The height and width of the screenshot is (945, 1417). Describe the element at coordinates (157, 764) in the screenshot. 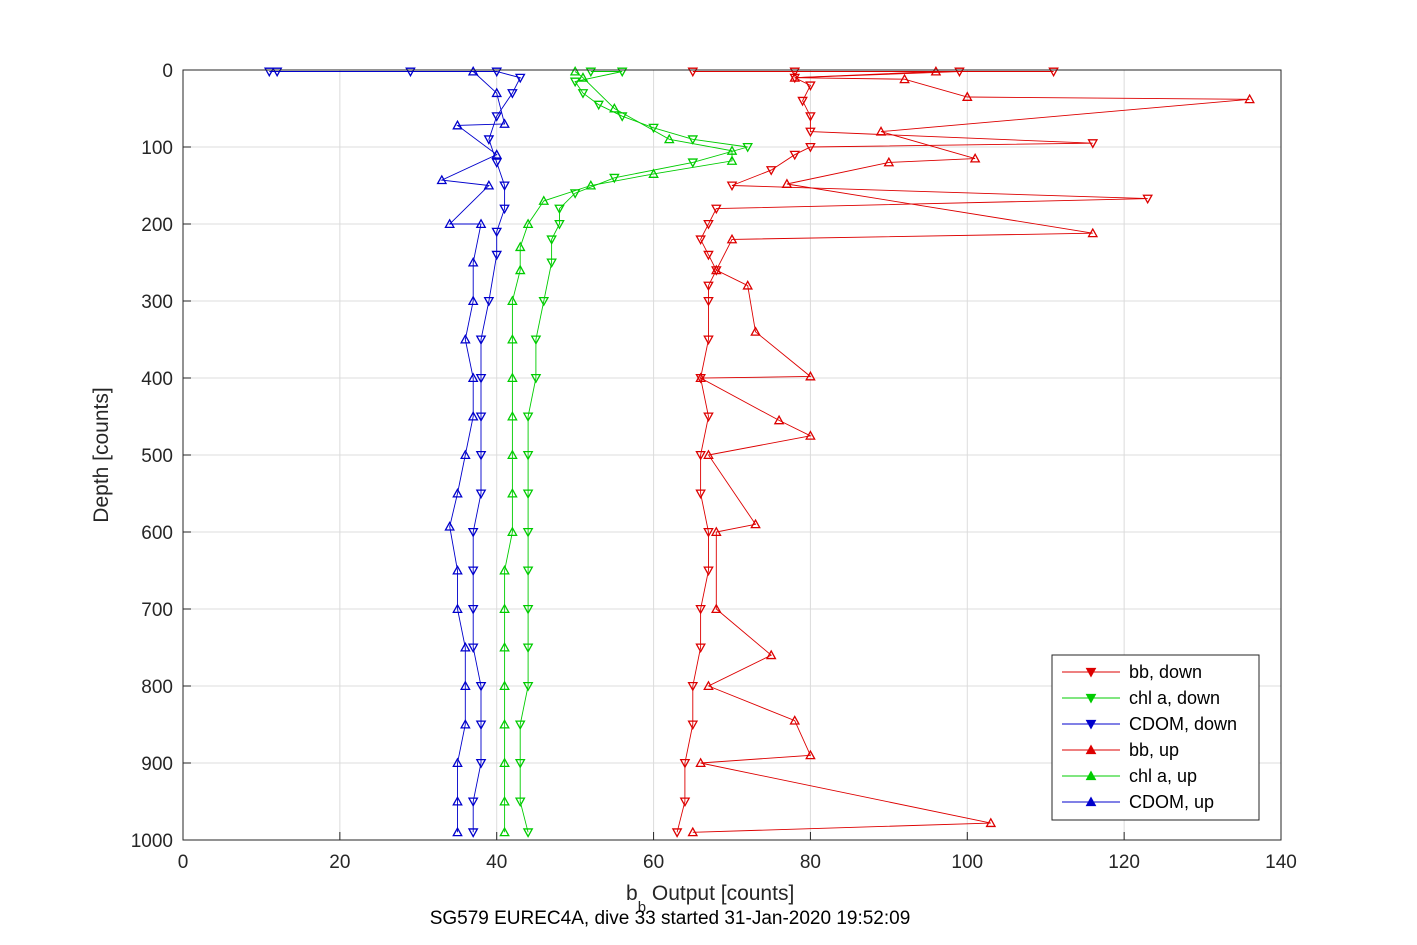

I see `y-tick-label: 900` at that location.